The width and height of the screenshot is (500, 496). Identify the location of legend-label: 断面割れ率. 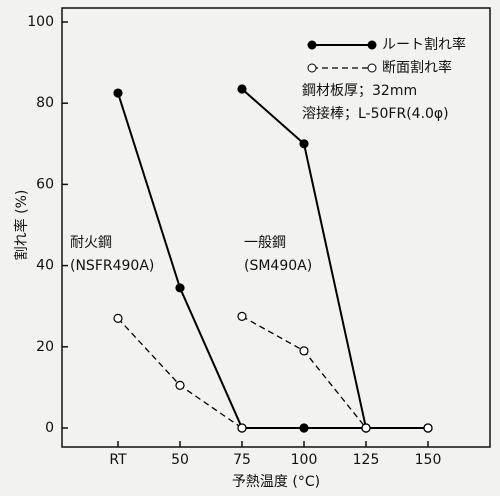
(417, 67).